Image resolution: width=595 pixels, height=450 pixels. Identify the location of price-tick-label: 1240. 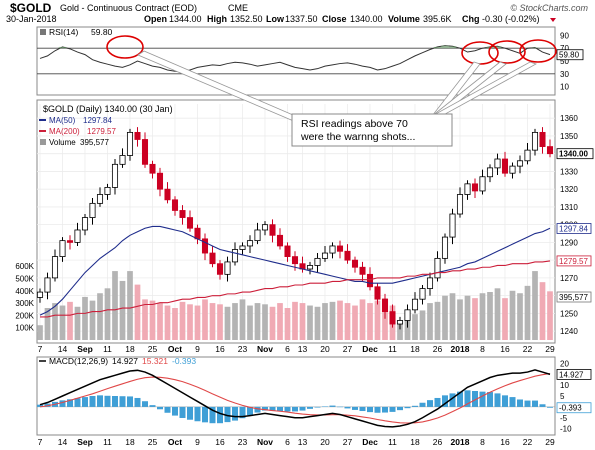
(569, 331).